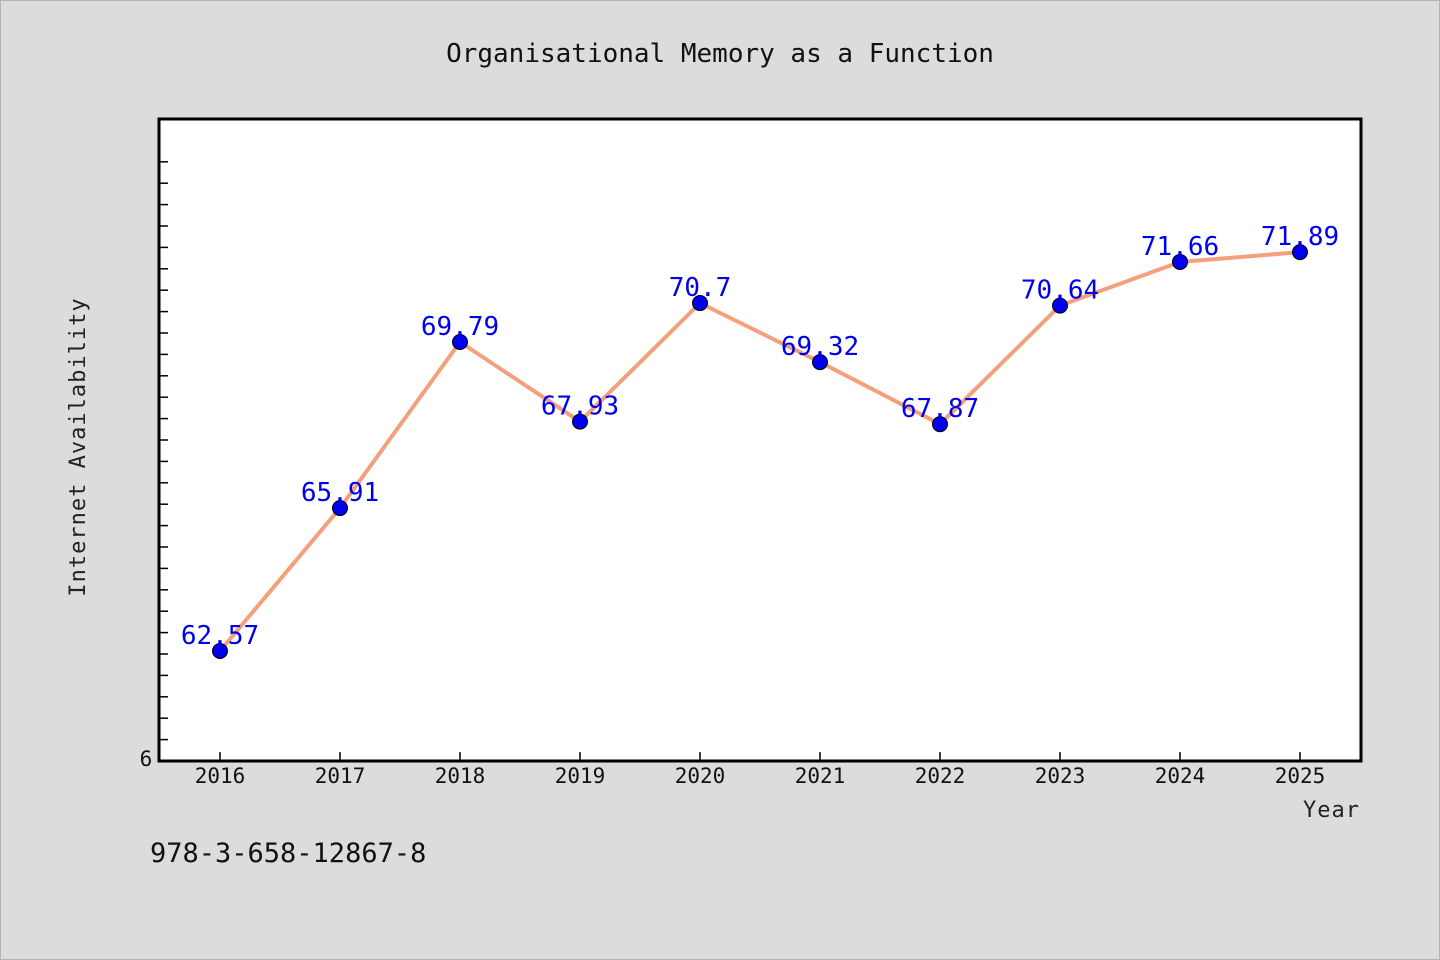 The image size is (1440, 960). I want to click on x-tick-label-2022: 2022, so click(940, 776).